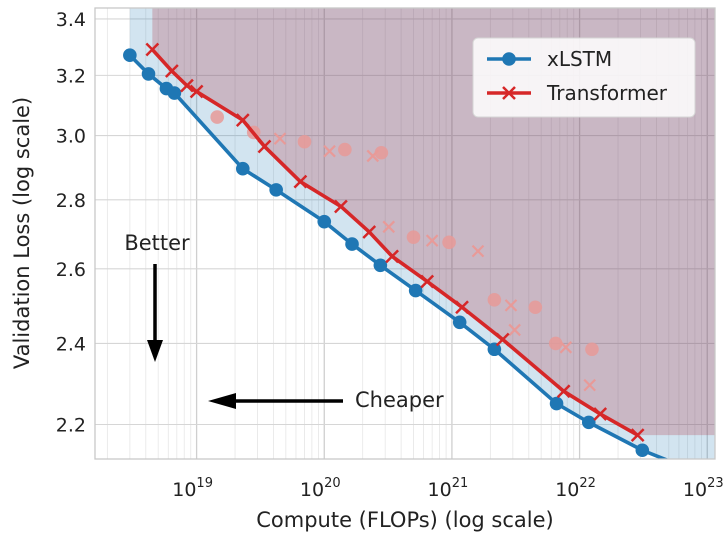  What do you see at coordinates (157, 243) in the screenshot?
I see `annotation-better: Better` at bounding box center [157, 243].